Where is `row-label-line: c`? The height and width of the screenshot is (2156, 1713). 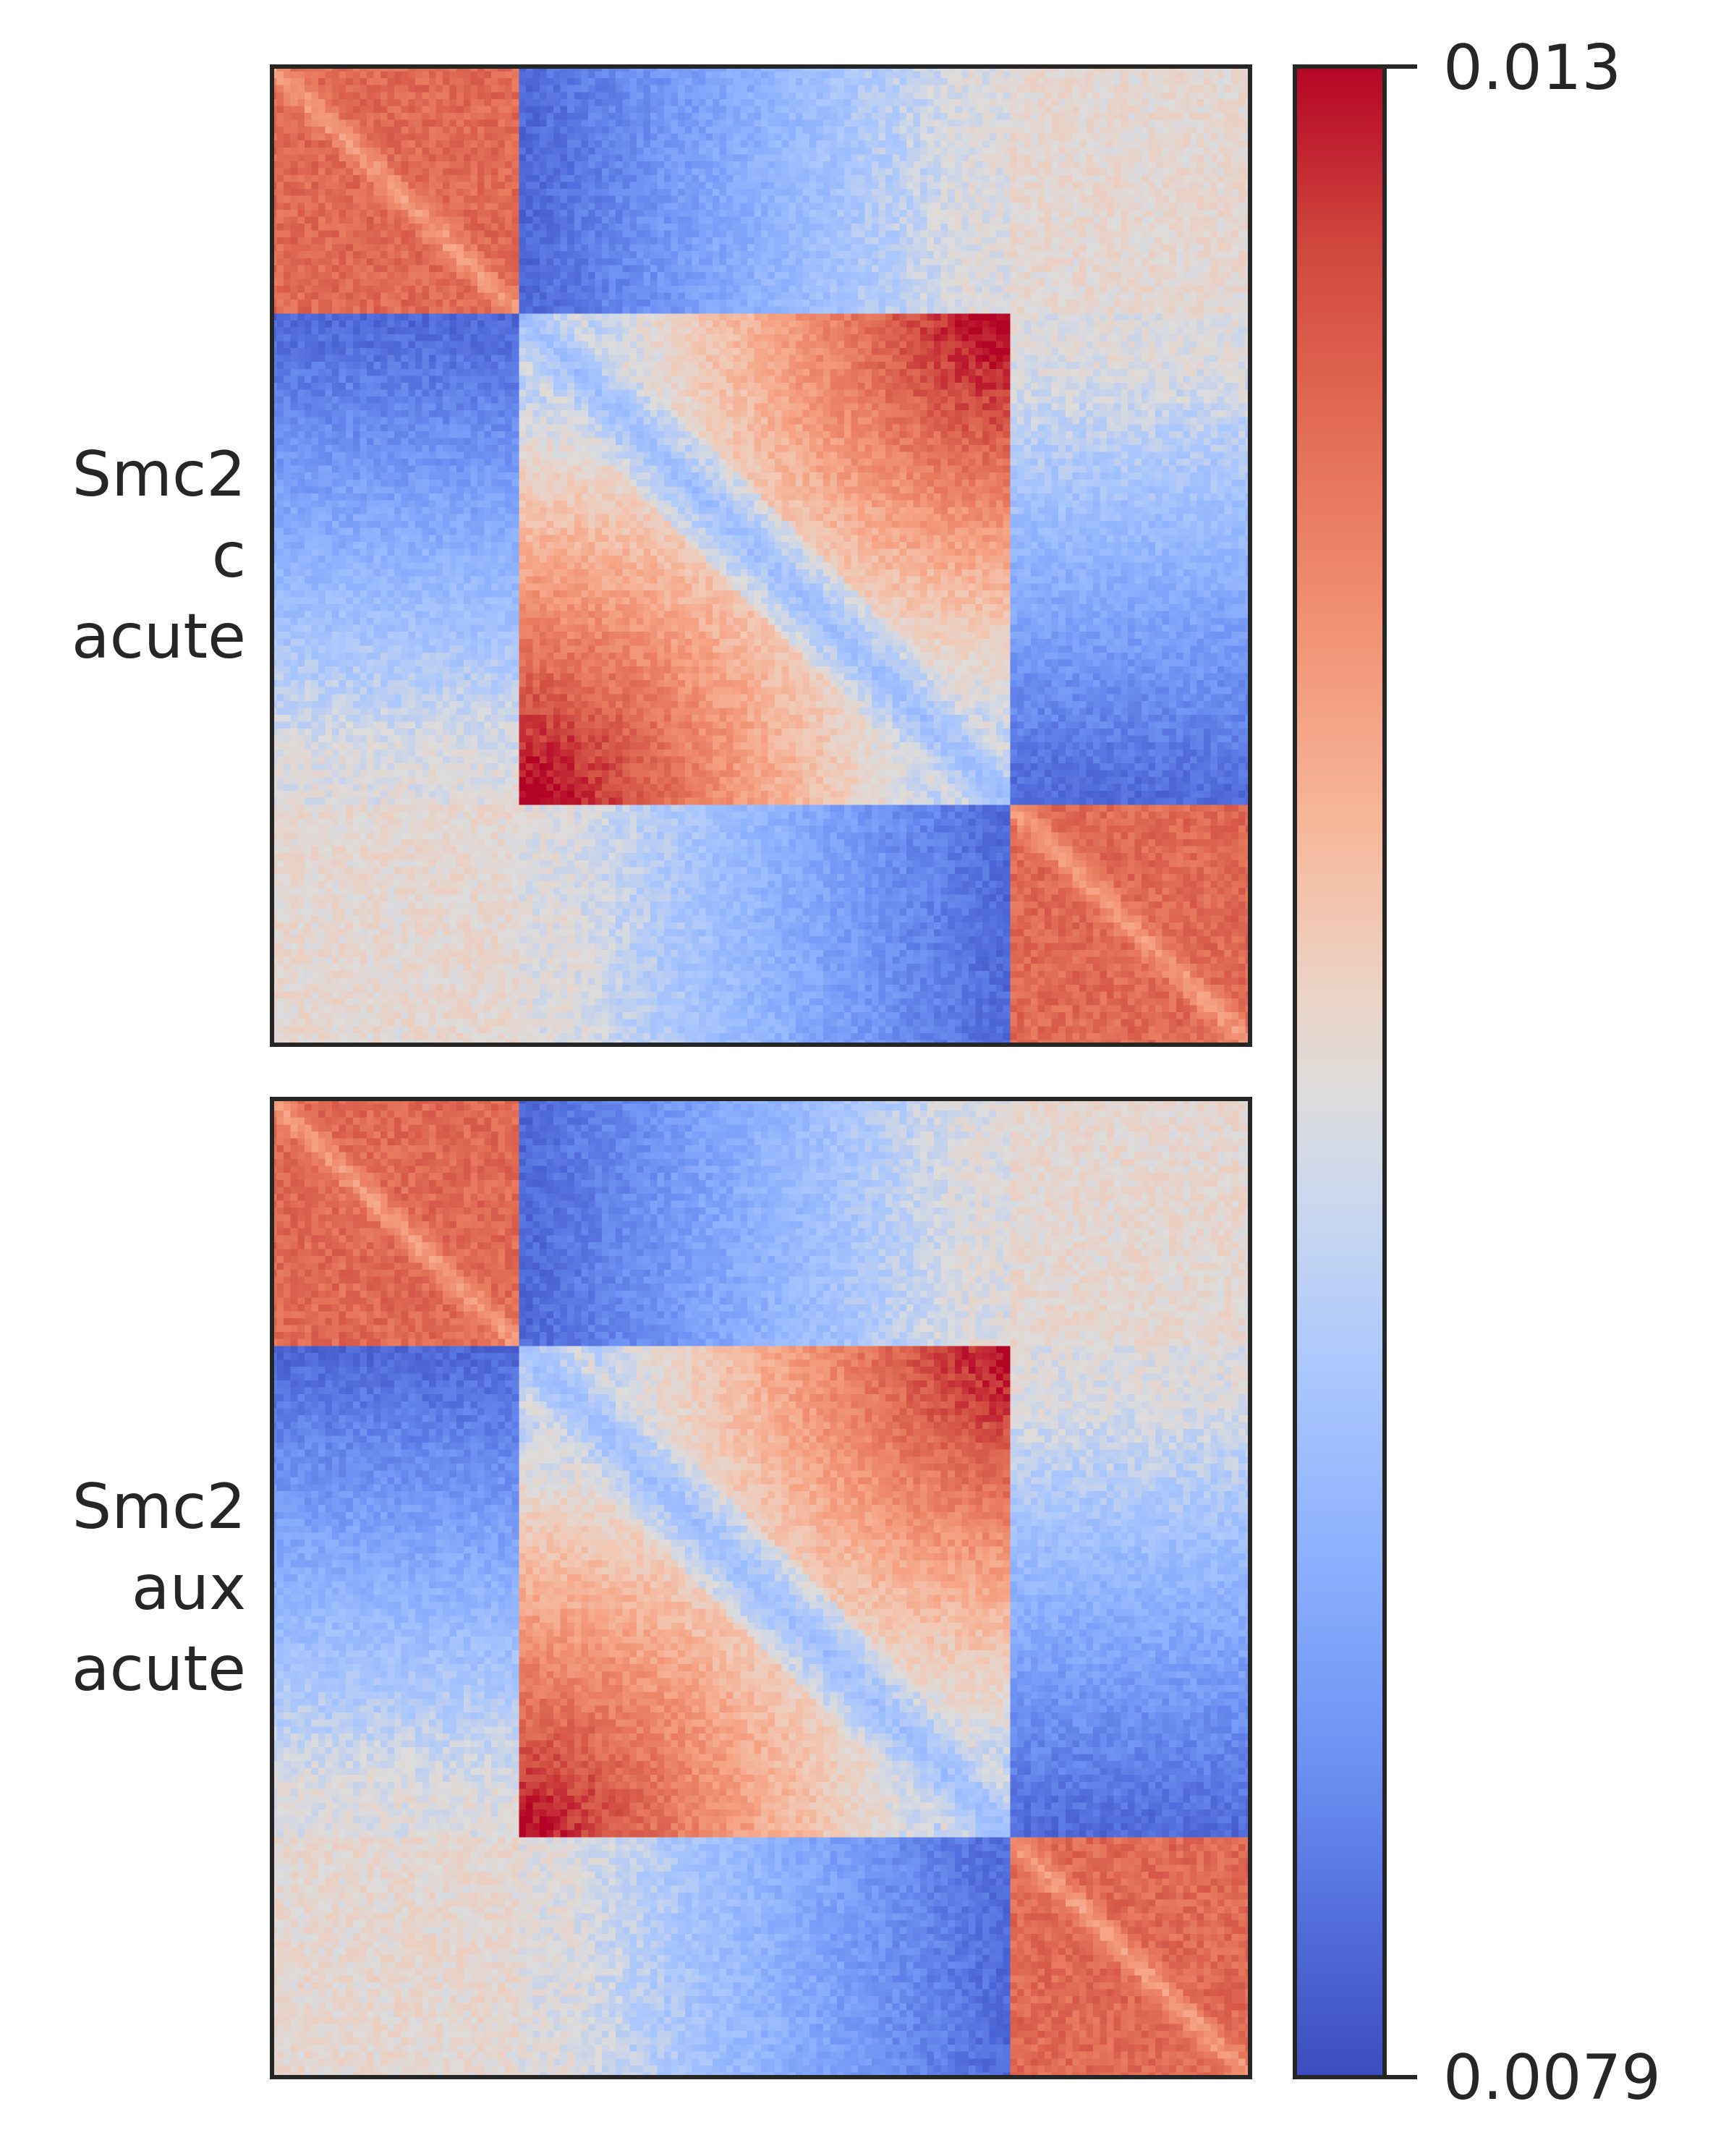
row-label-line: c is located at coordinates (228, 555).